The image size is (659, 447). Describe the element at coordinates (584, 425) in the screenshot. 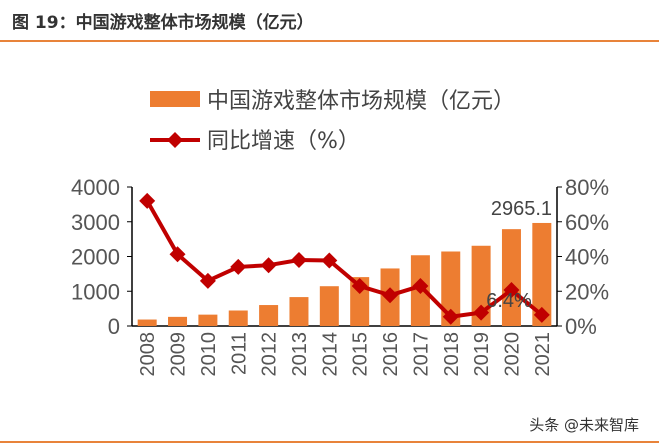

I see `watermark: 头条 @未来智库` at that location.